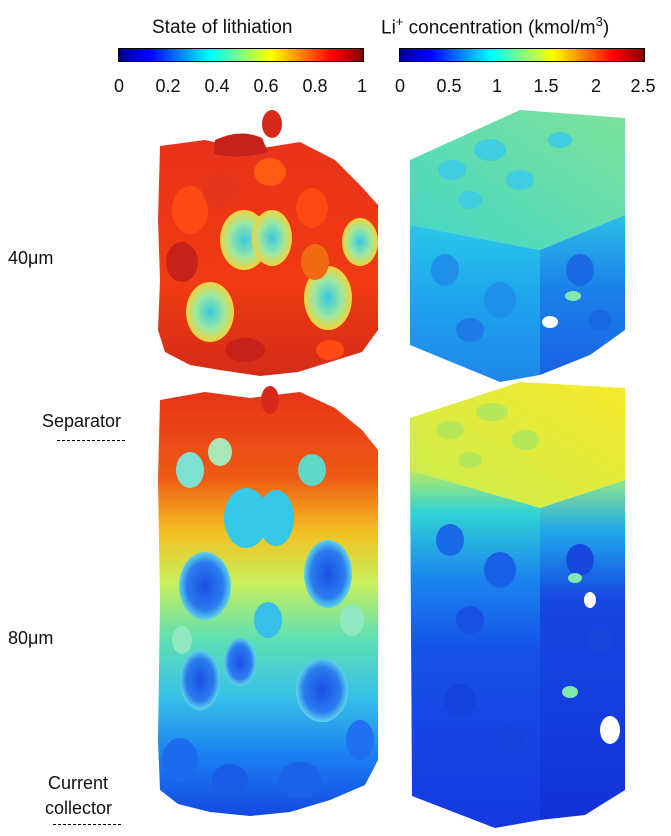 This screenshot has height=836, width=671. What do you see at coordinates (606, 28) in the screenshot?
I see `concentration-title-close: )` at bounding box center [606, 28].